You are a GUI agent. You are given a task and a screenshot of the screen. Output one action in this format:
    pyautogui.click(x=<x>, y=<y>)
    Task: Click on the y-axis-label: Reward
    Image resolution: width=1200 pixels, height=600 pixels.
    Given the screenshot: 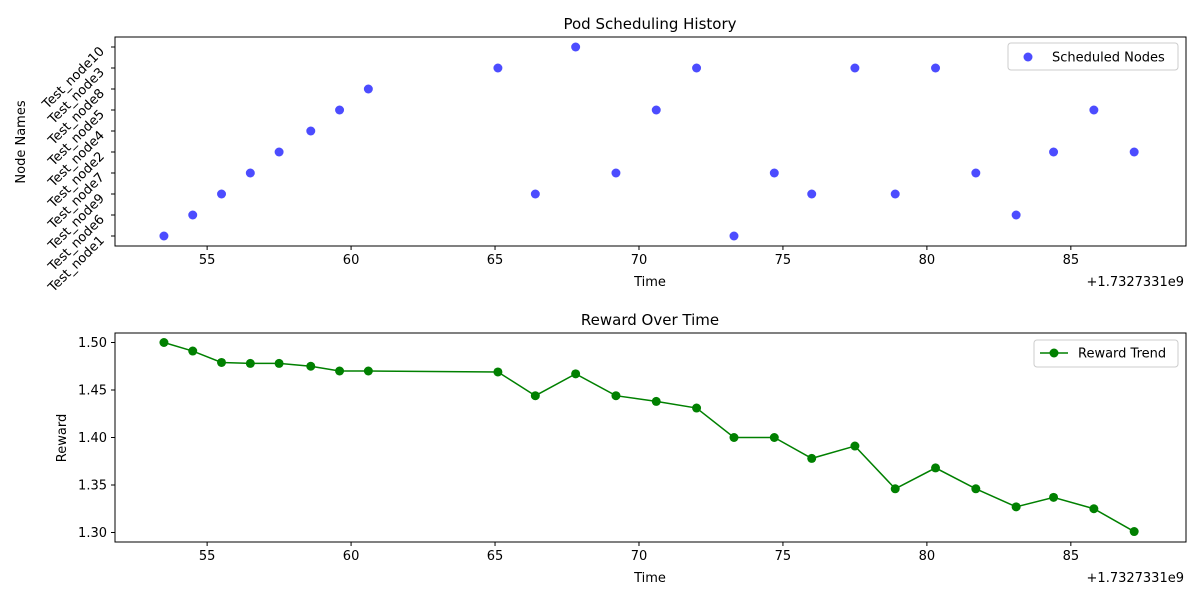 What is the action you would take?
    pyautogui.click(x=62, y=438)
    